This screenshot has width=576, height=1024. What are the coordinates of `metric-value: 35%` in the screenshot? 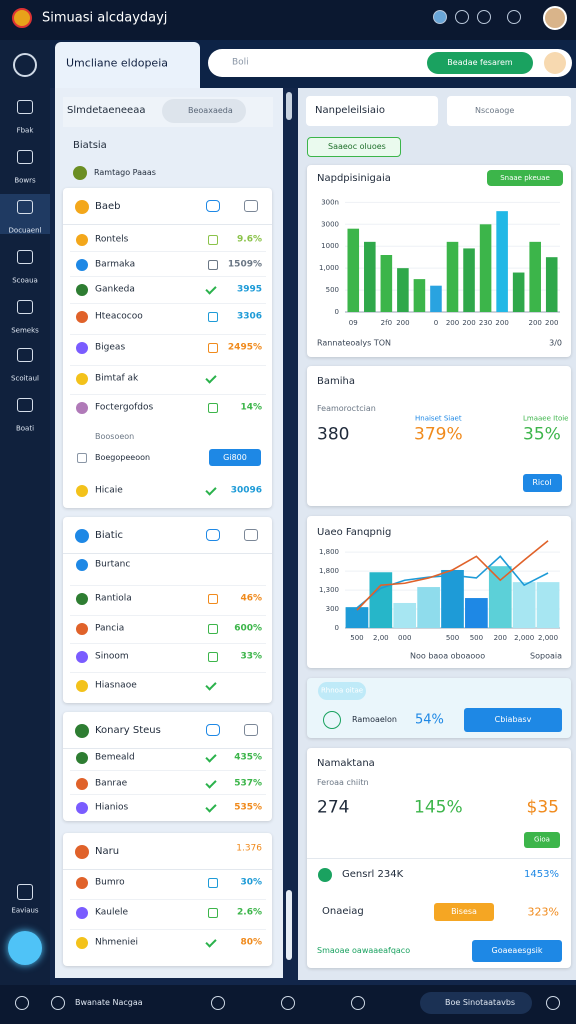 It's located at (542, 434).